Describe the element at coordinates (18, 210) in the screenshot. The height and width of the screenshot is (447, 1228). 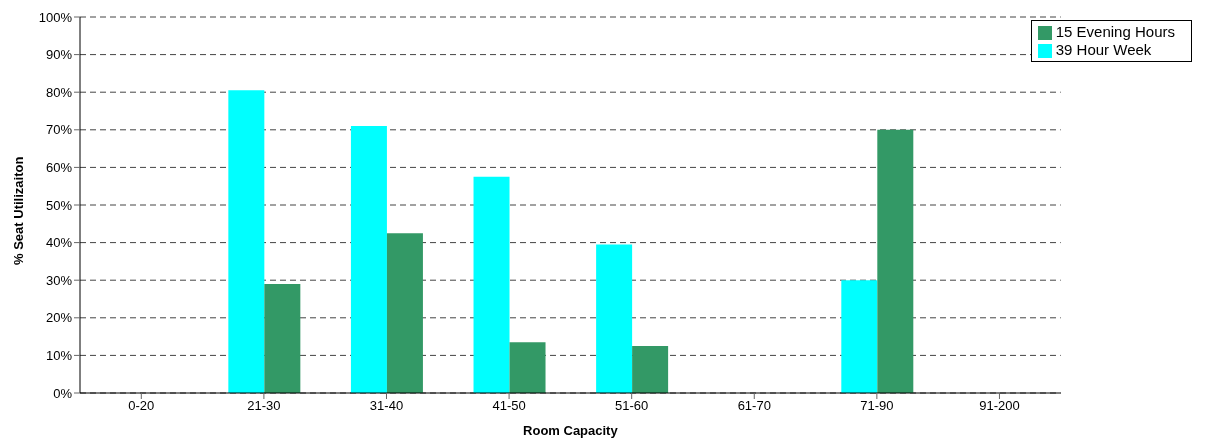
I see `y-axis-title: % Seat Utilizaiton` at that location.